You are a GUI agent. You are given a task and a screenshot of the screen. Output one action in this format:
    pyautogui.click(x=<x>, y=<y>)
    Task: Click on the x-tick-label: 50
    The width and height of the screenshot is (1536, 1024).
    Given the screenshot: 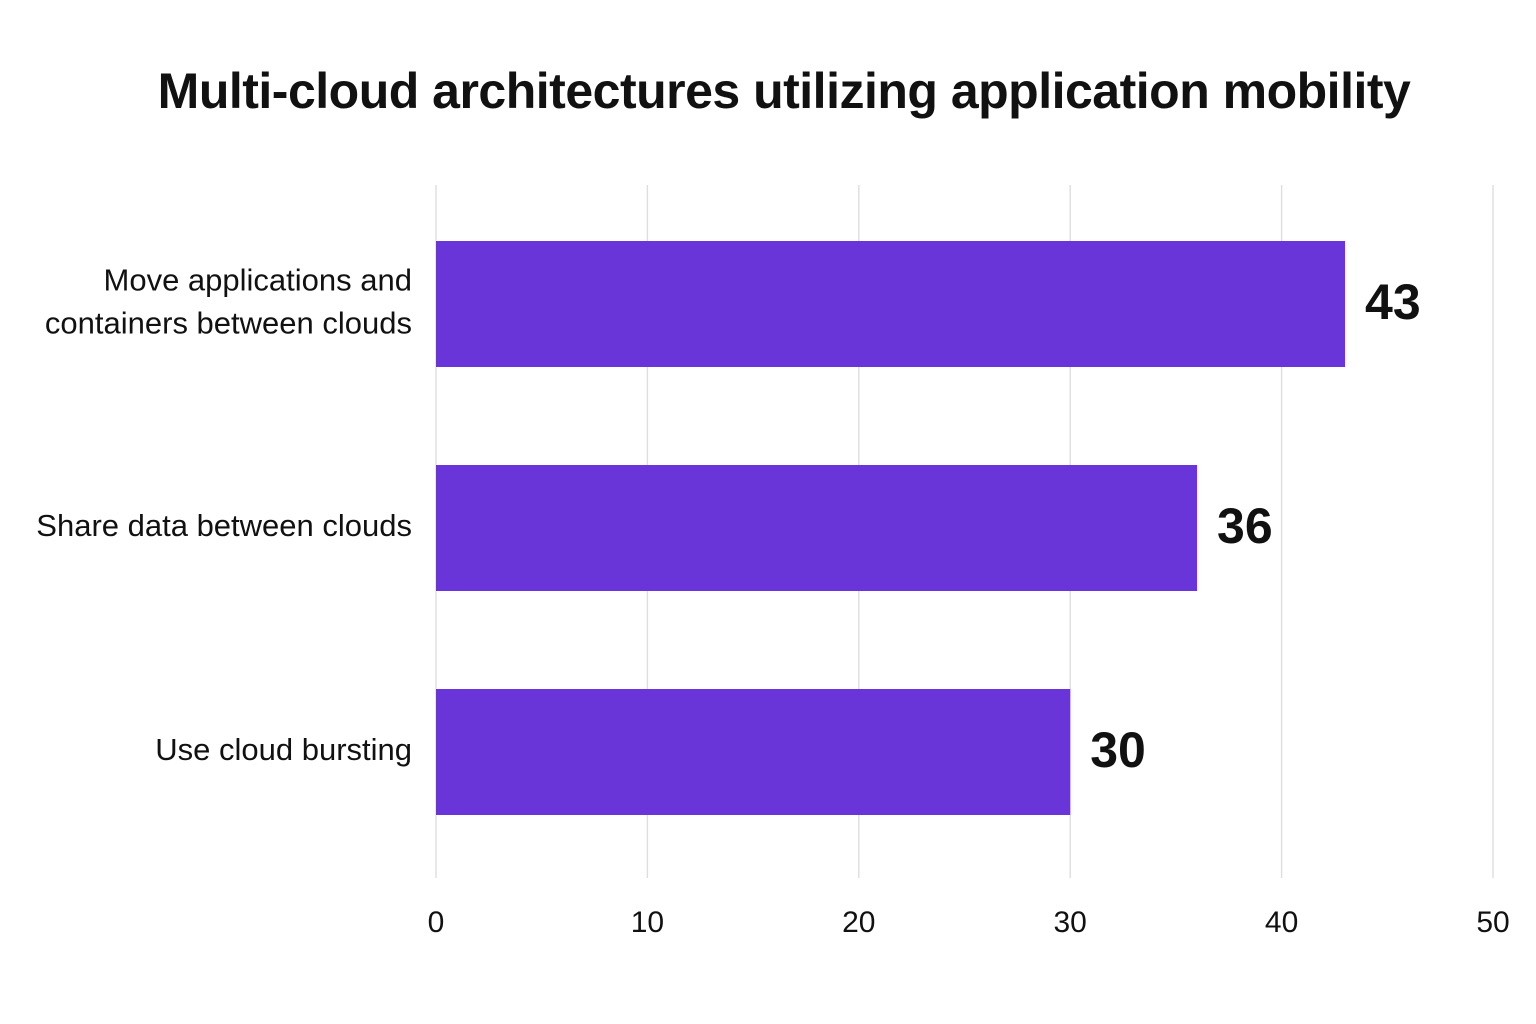 What is the action you would take?
    pyautogui.click(x=1492, y=922)
    